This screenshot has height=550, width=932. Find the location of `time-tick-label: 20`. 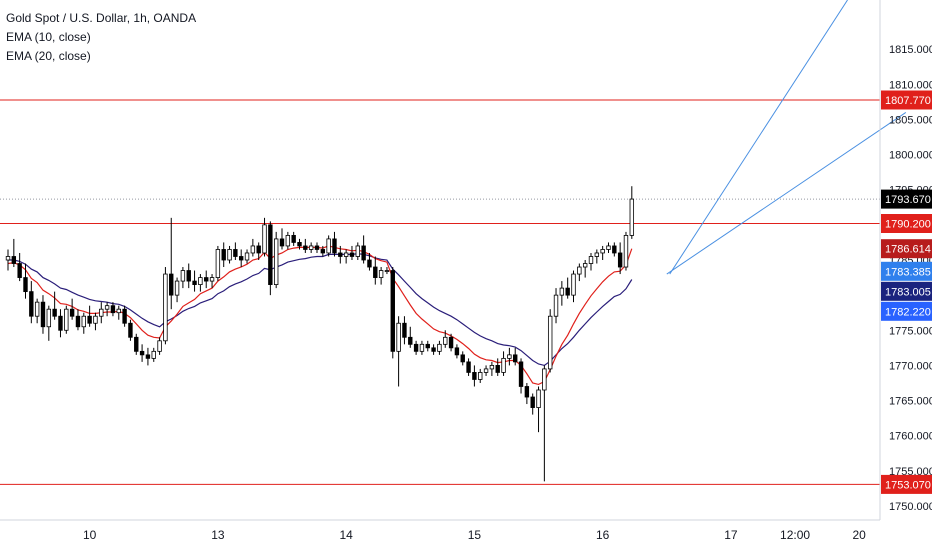

time-tick-label: 20 is located at coordinates (860, 535).